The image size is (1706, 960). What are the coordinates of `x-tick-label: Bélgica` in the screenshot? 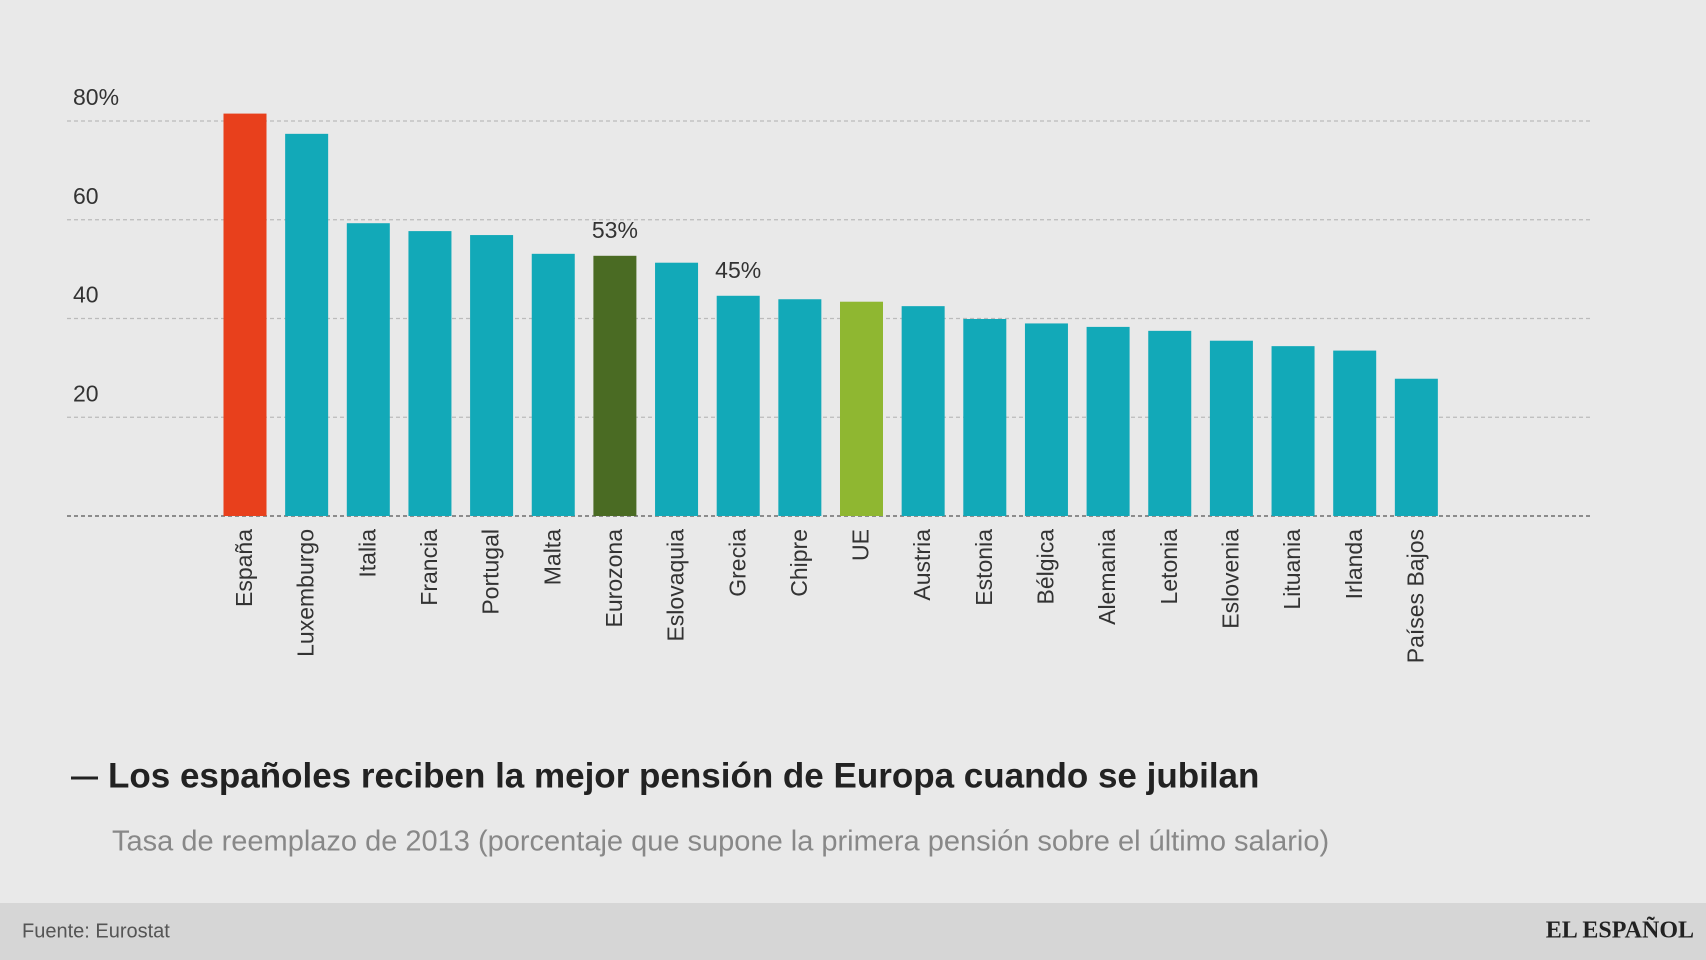 It's located at (1046, 567).